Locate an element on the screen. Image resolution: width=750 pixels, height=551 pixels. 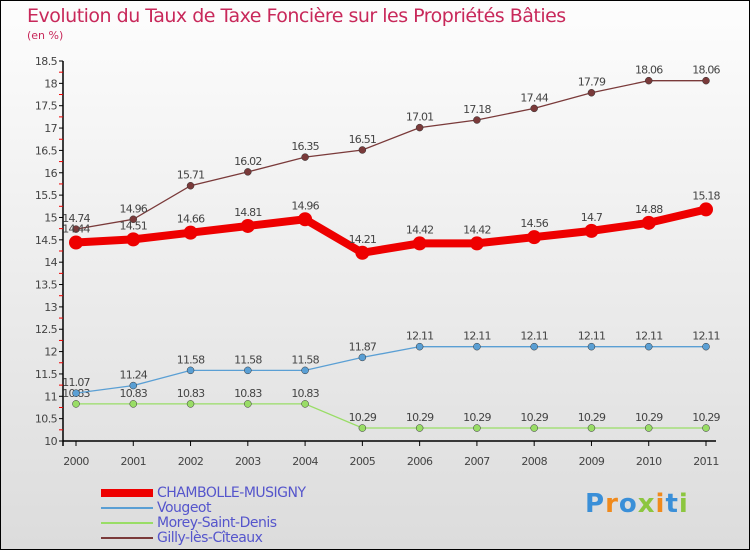
y-tick-label: 11 is located at coordinates (50, 396).